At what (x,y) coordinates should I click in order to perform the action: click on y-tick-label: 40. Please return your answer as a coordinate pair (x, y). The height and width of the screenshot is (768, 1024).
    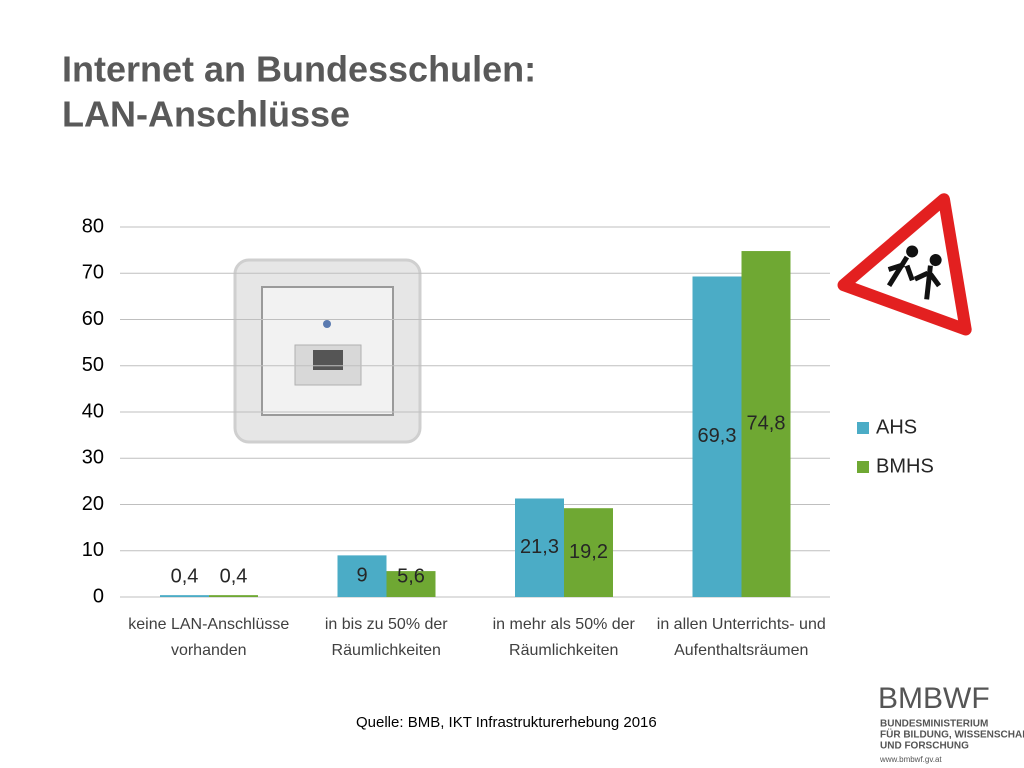
    Looking at the image, I should click on (93, 411).